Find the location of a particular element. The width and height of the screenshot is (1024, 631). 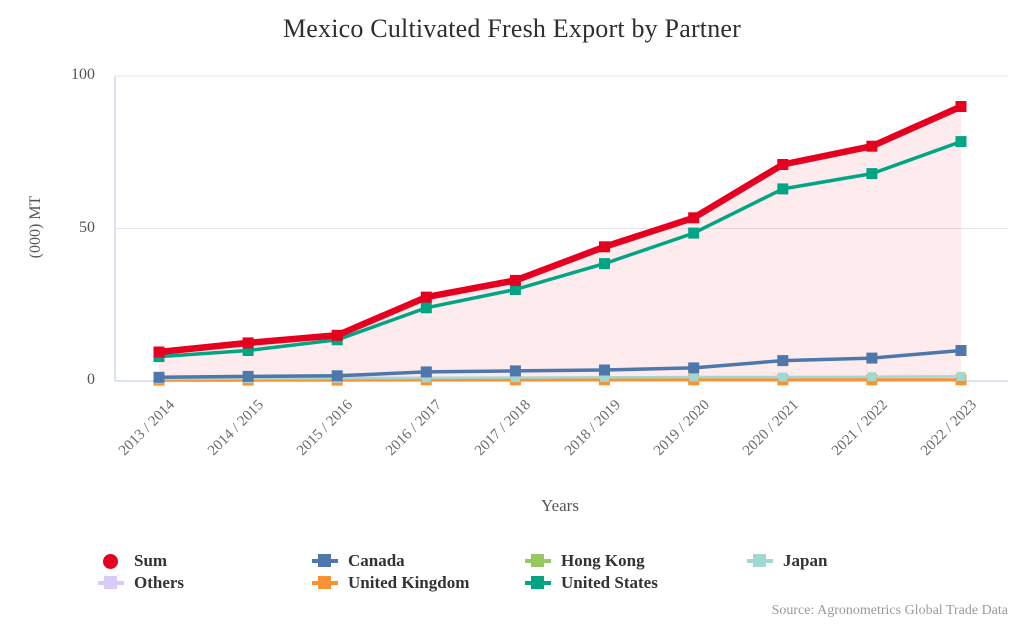

legend-item-sum: Sum is located at coordinates (132, 561).